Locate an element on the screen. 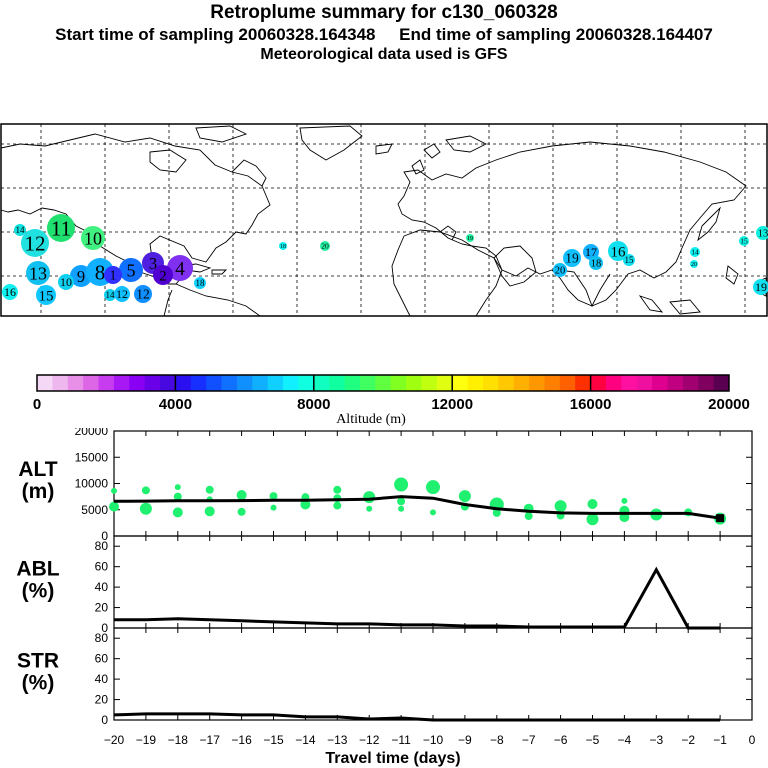 Image resolution: width=768 pixels, height=768 pixels. map-marker-label: 3 is located at coordinates (153, 263).